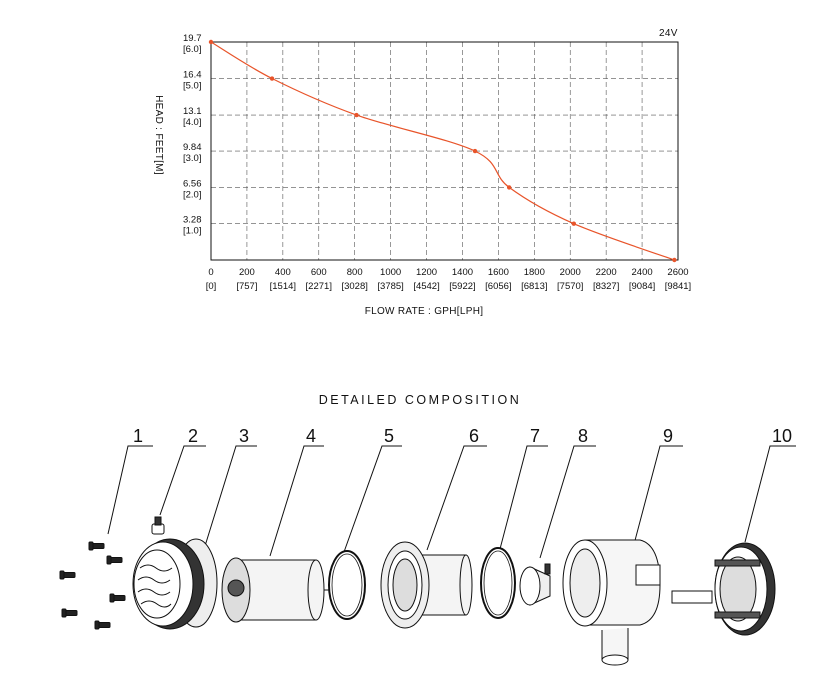 The width and height of the screenshot is (840, 697). Describe the element at coordinates (642, 272) in the screenshot. I see `x-tick-label: 2400` at that location.